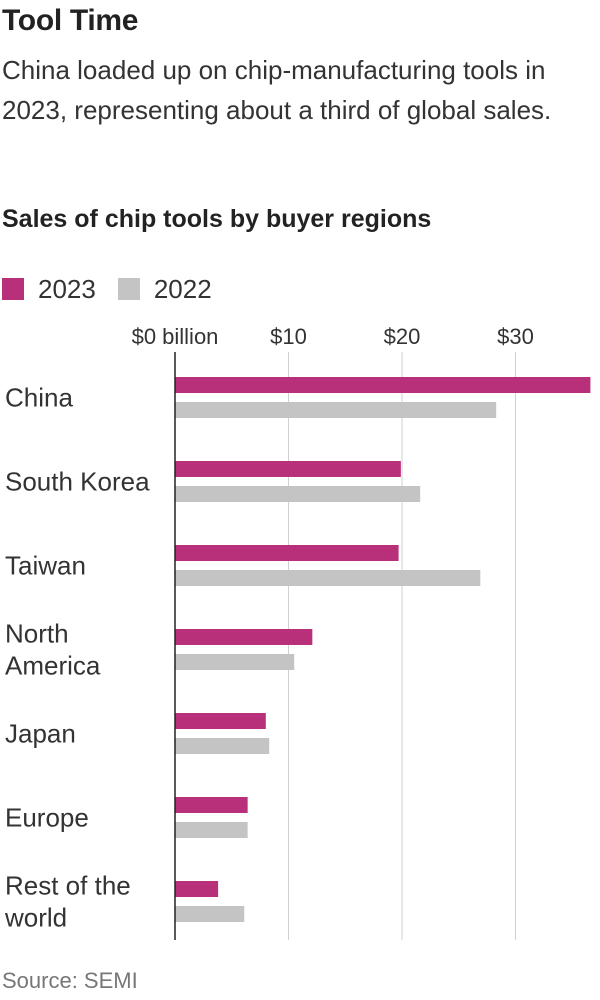  I want to click on category-label-north-america: North America, so click(53, 650).